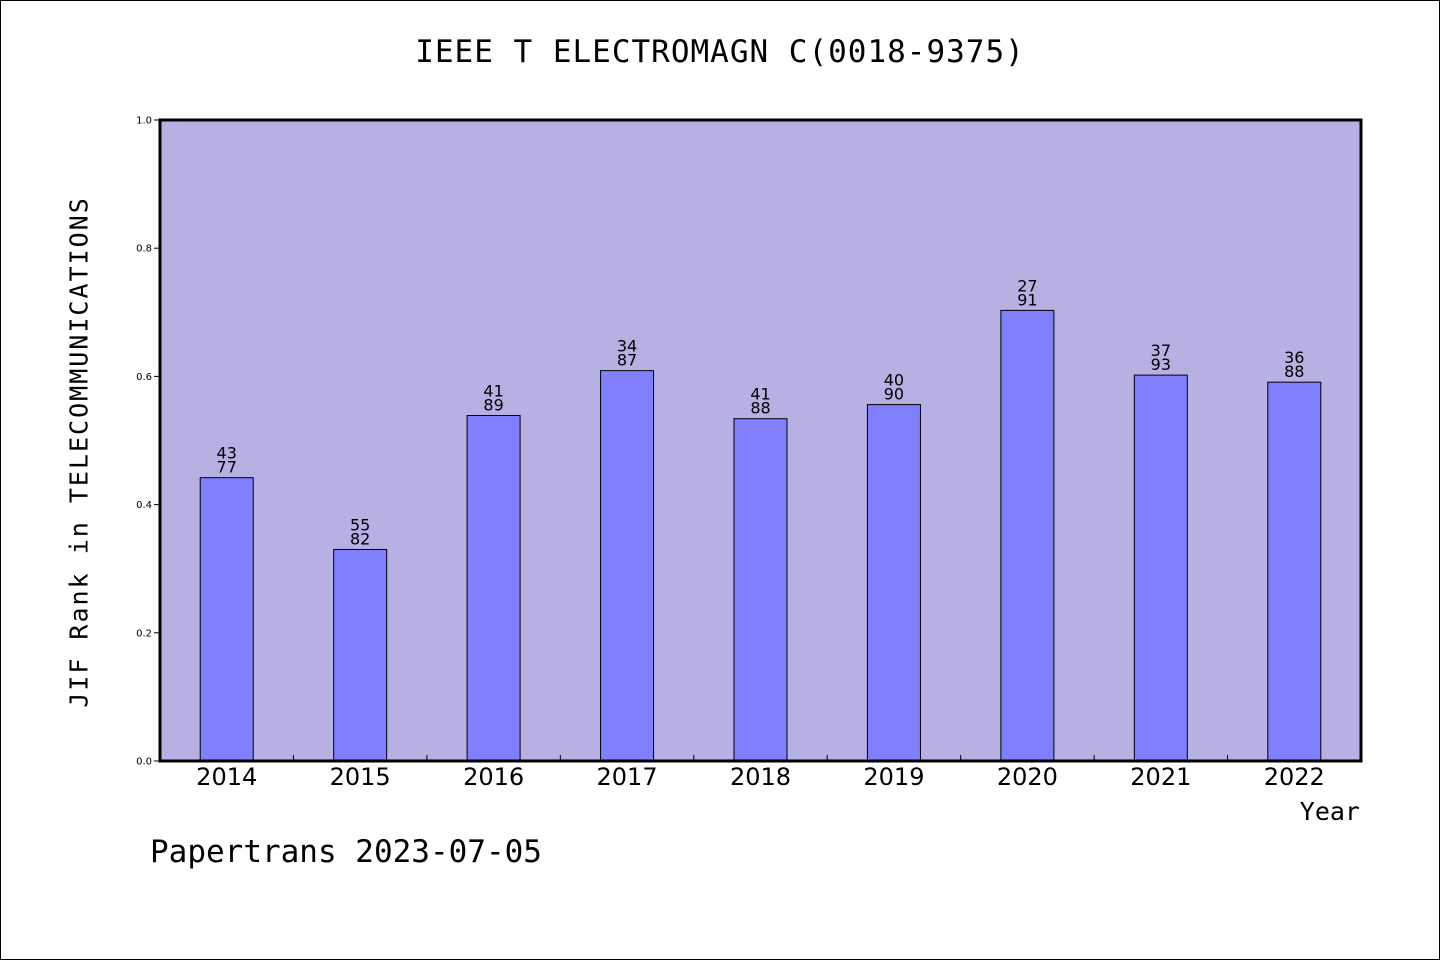  I want to click on x-tick-label: 2017, so click(627, 777).